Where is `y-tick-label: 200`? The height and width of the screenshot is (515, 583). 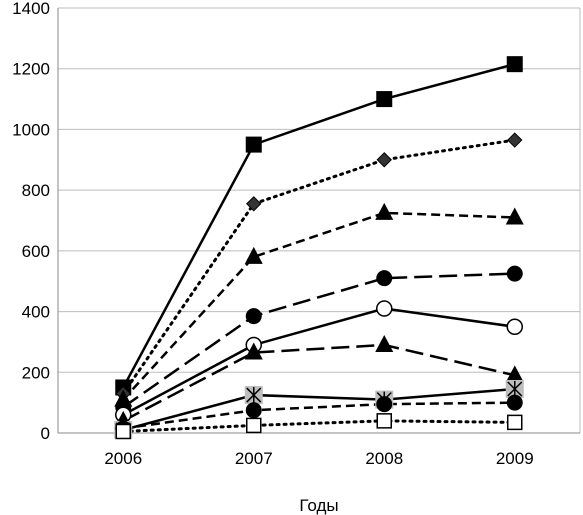 y-tick-label: 200 is located at coordinates (36, 372).